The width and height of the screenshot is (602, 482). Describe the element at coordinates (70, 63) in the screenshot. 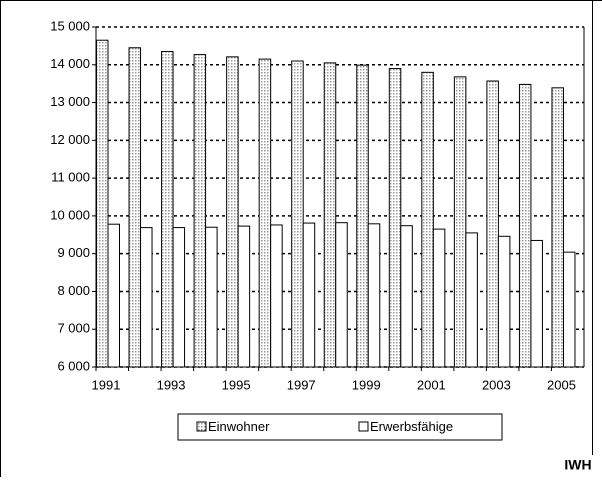

I see `y-tick-label: 14 000` at that location.